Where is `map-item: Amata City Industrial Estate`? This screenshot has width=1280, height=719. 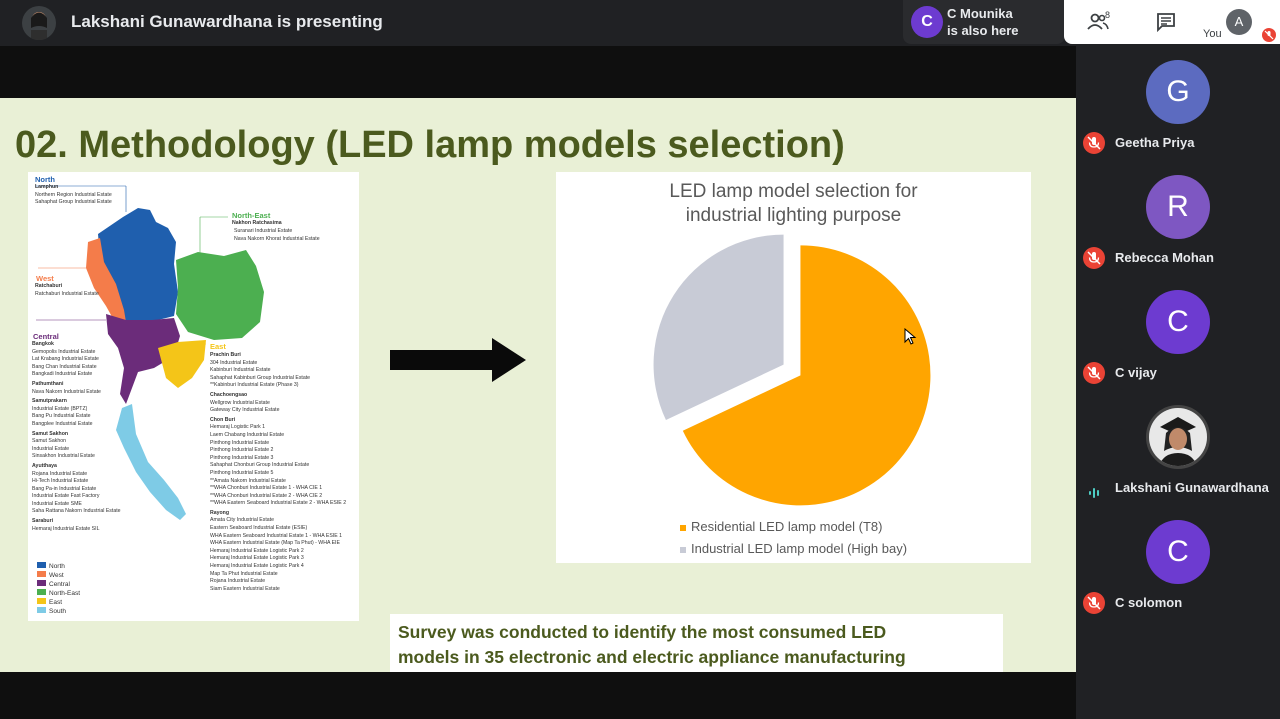 map-item: Amata City Industrial Estate is located at coordinates (242, 520).